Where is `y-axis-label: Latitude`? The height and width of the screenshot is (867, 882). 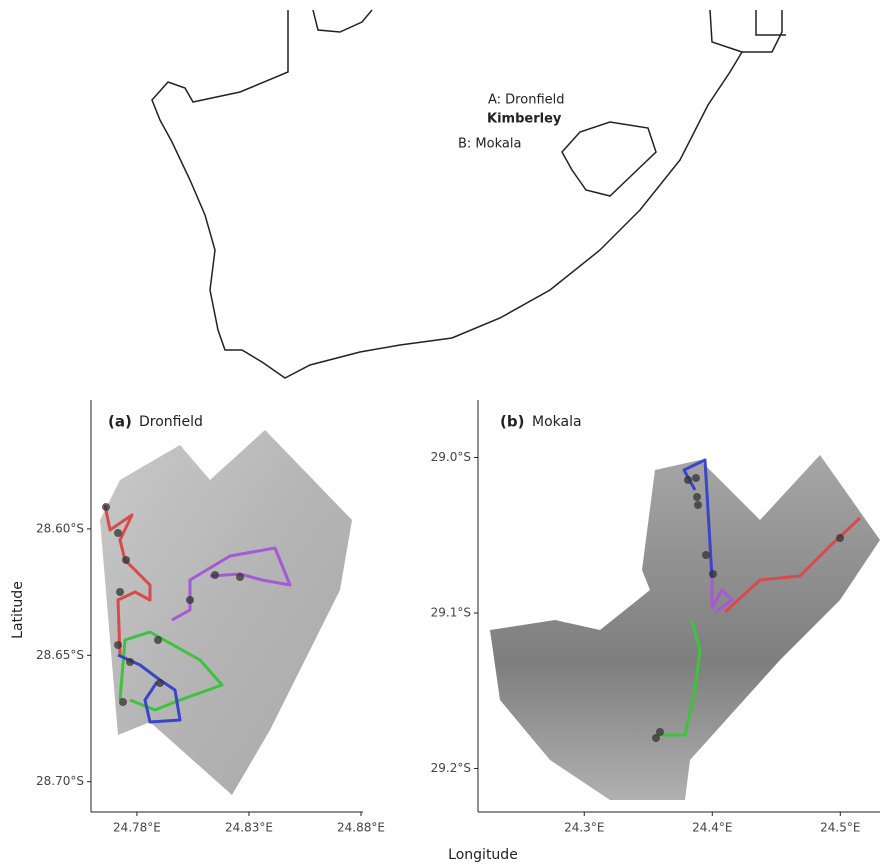 y-axis-label: Latitude is located at coordinates (18, 610).